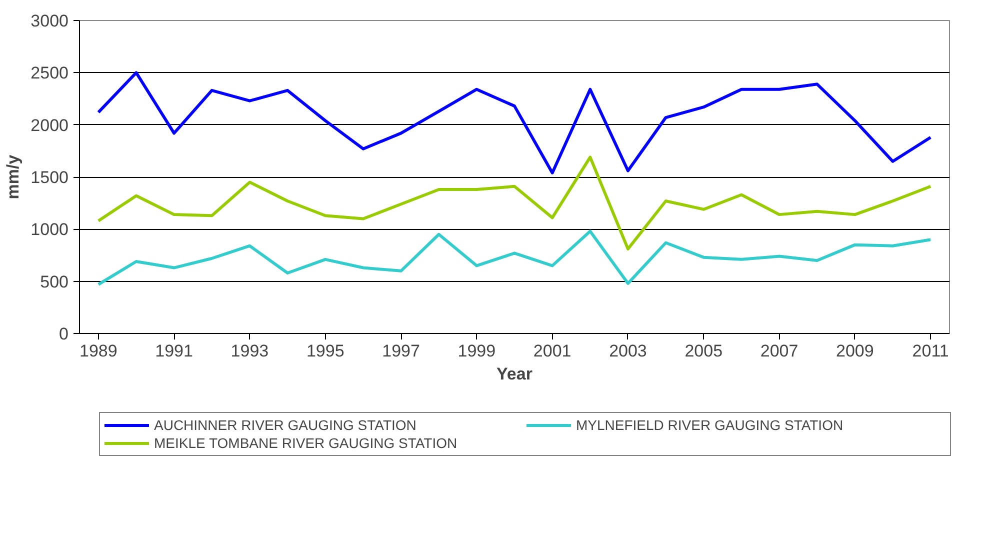 This screenshot has height=547, width=992. Describe the element at coordinates (325, 351) in the screenshot. I see `x-tick-label: 1995` at that location.